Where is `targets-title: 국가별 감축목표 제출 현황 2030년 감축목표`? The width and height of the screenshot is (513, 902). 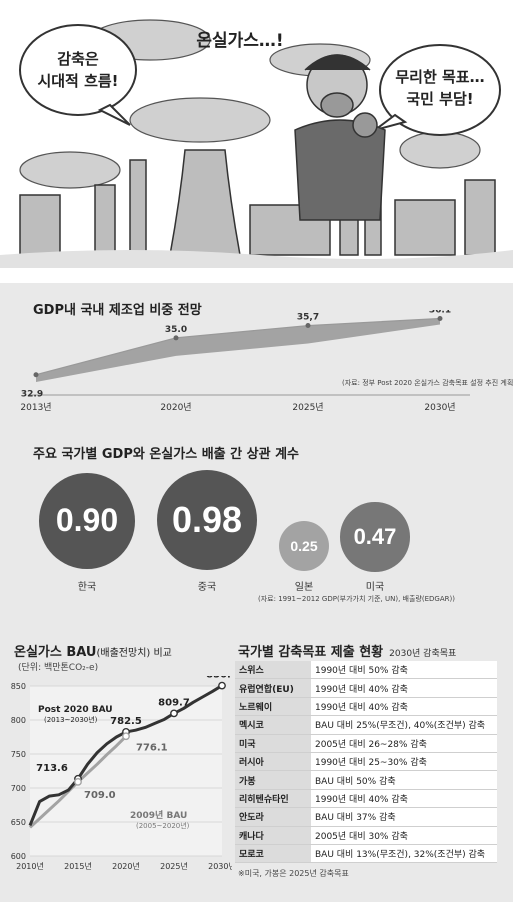
targets-title: 국가별 감축목표 제출 현황 2030년 감축목표 is located at coordinates (347, 650).